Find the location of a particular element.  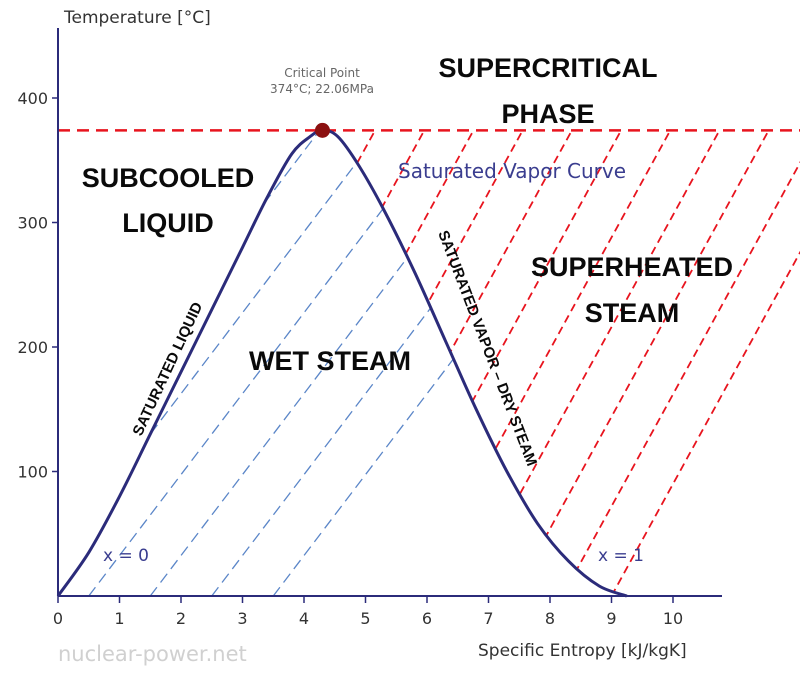

x-tick-label: 8 is located at coordinates (550, 618).